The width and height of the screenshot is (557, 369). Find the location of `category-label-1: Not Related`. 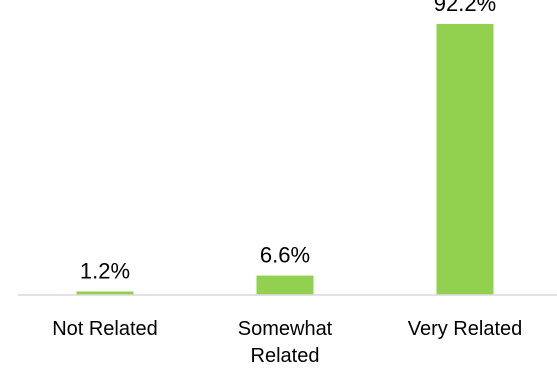

category-label-1: Not Related is located at coordinates (105, 329).